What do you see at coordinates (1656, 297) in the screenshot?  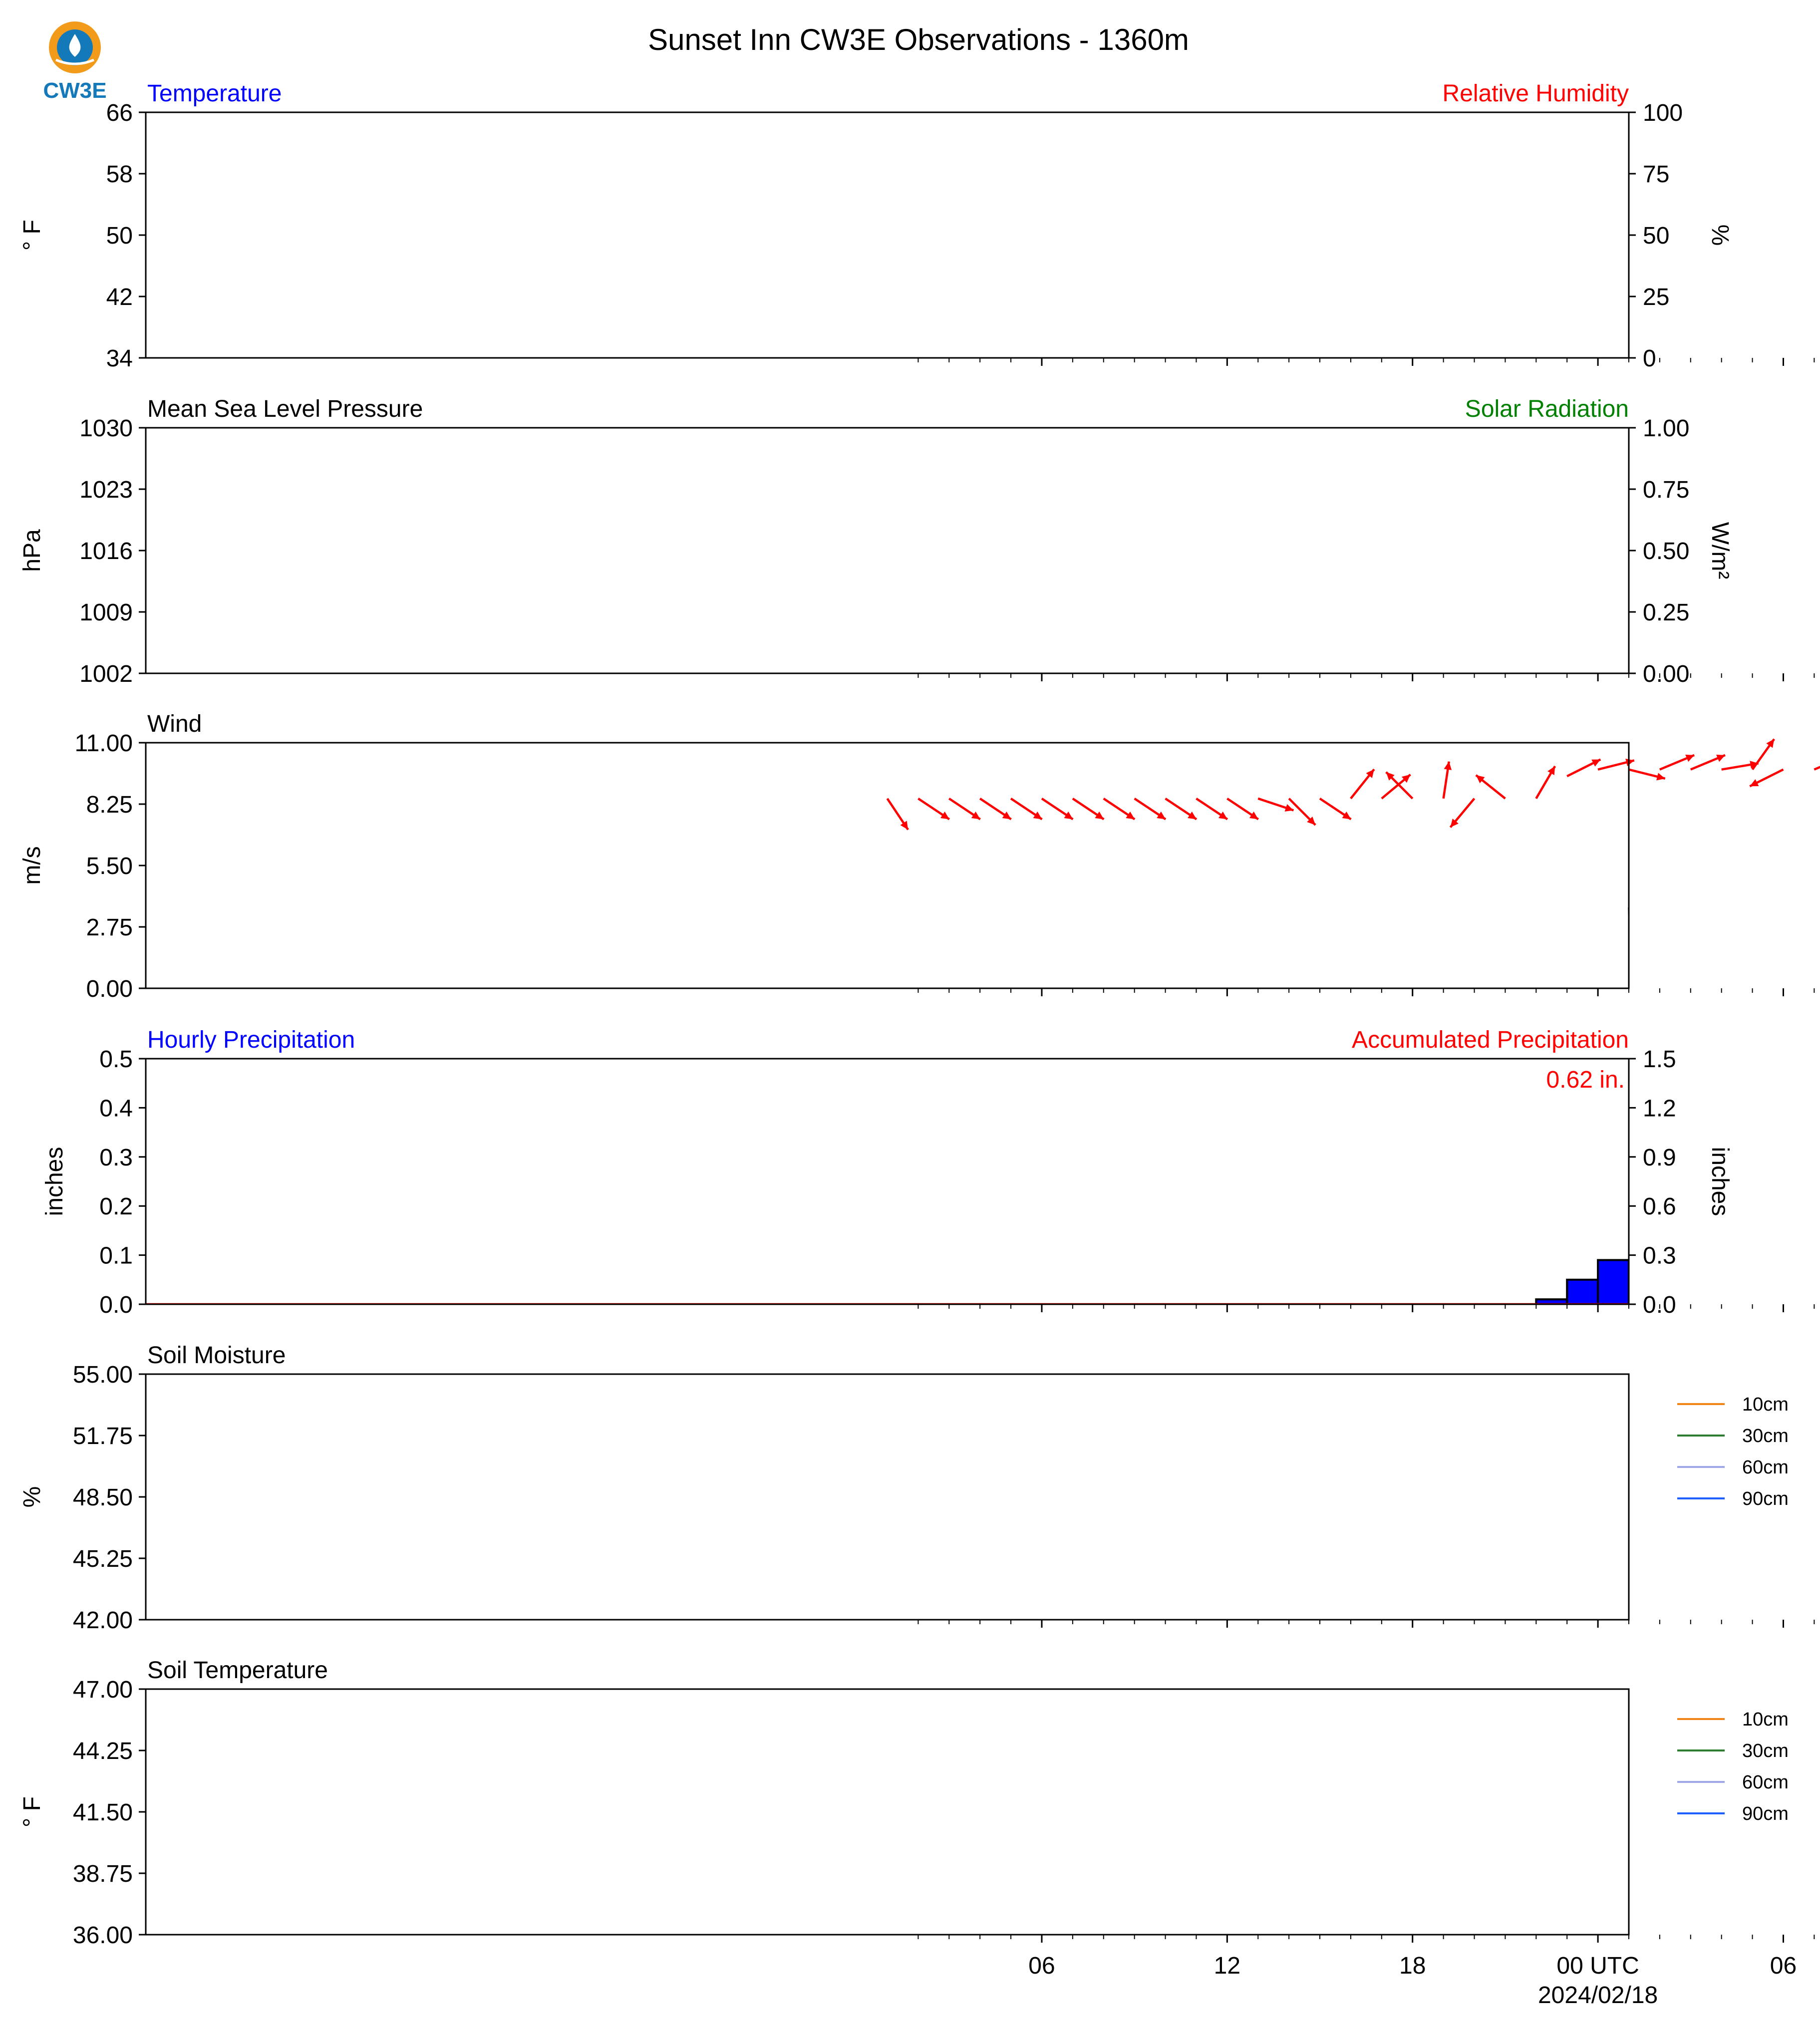 I see `y-tick-label-right: 25` at bounding box center [1656, 297].